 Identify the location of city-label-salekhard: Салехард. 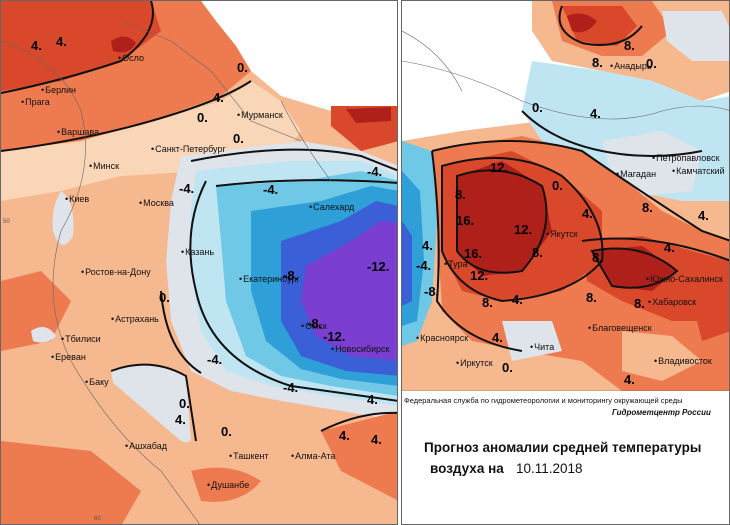
(331, 207).